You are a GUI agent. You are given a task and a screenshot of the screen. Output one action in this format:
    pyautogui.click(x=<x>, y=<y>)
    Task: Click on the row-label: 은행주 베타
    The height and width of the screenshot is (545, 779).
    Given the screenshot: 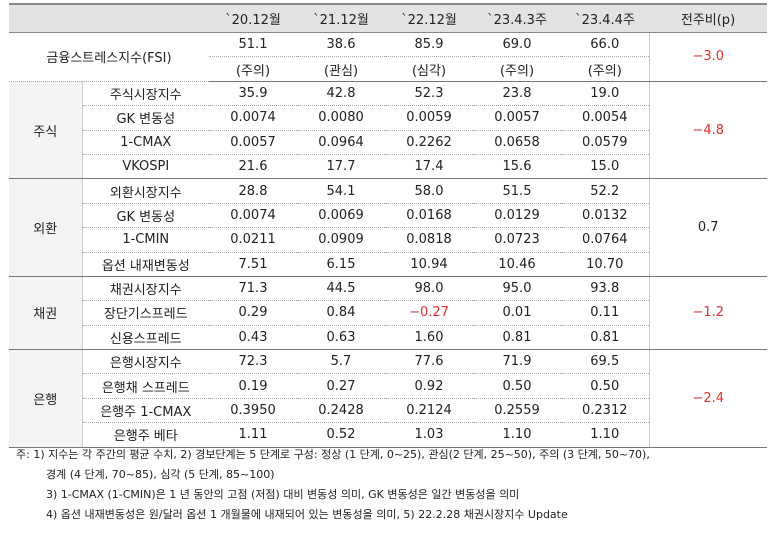 What is the action you would take?
    pyautogui.click(x=145, y=435)
    